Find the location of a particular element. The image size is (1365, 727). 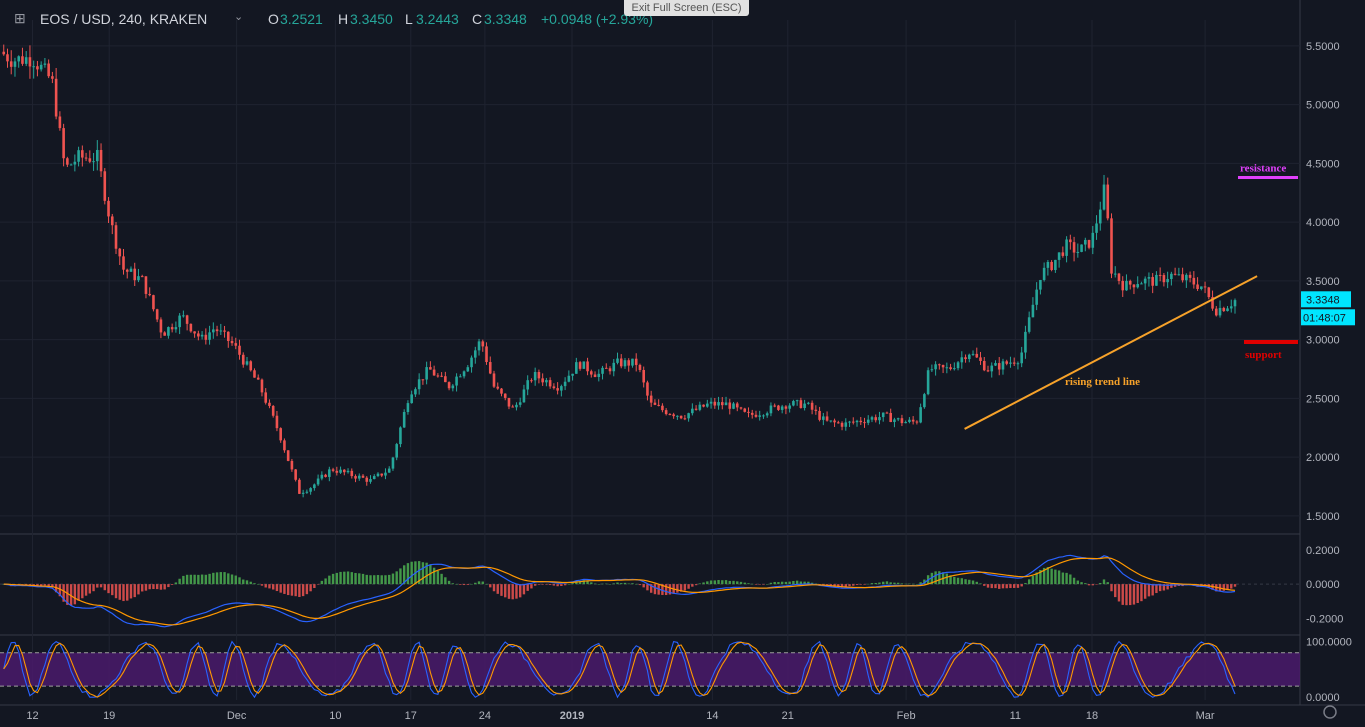

symbol-label: EOS / USD, 240, KRAKEN is located at coordinates (124, 19).